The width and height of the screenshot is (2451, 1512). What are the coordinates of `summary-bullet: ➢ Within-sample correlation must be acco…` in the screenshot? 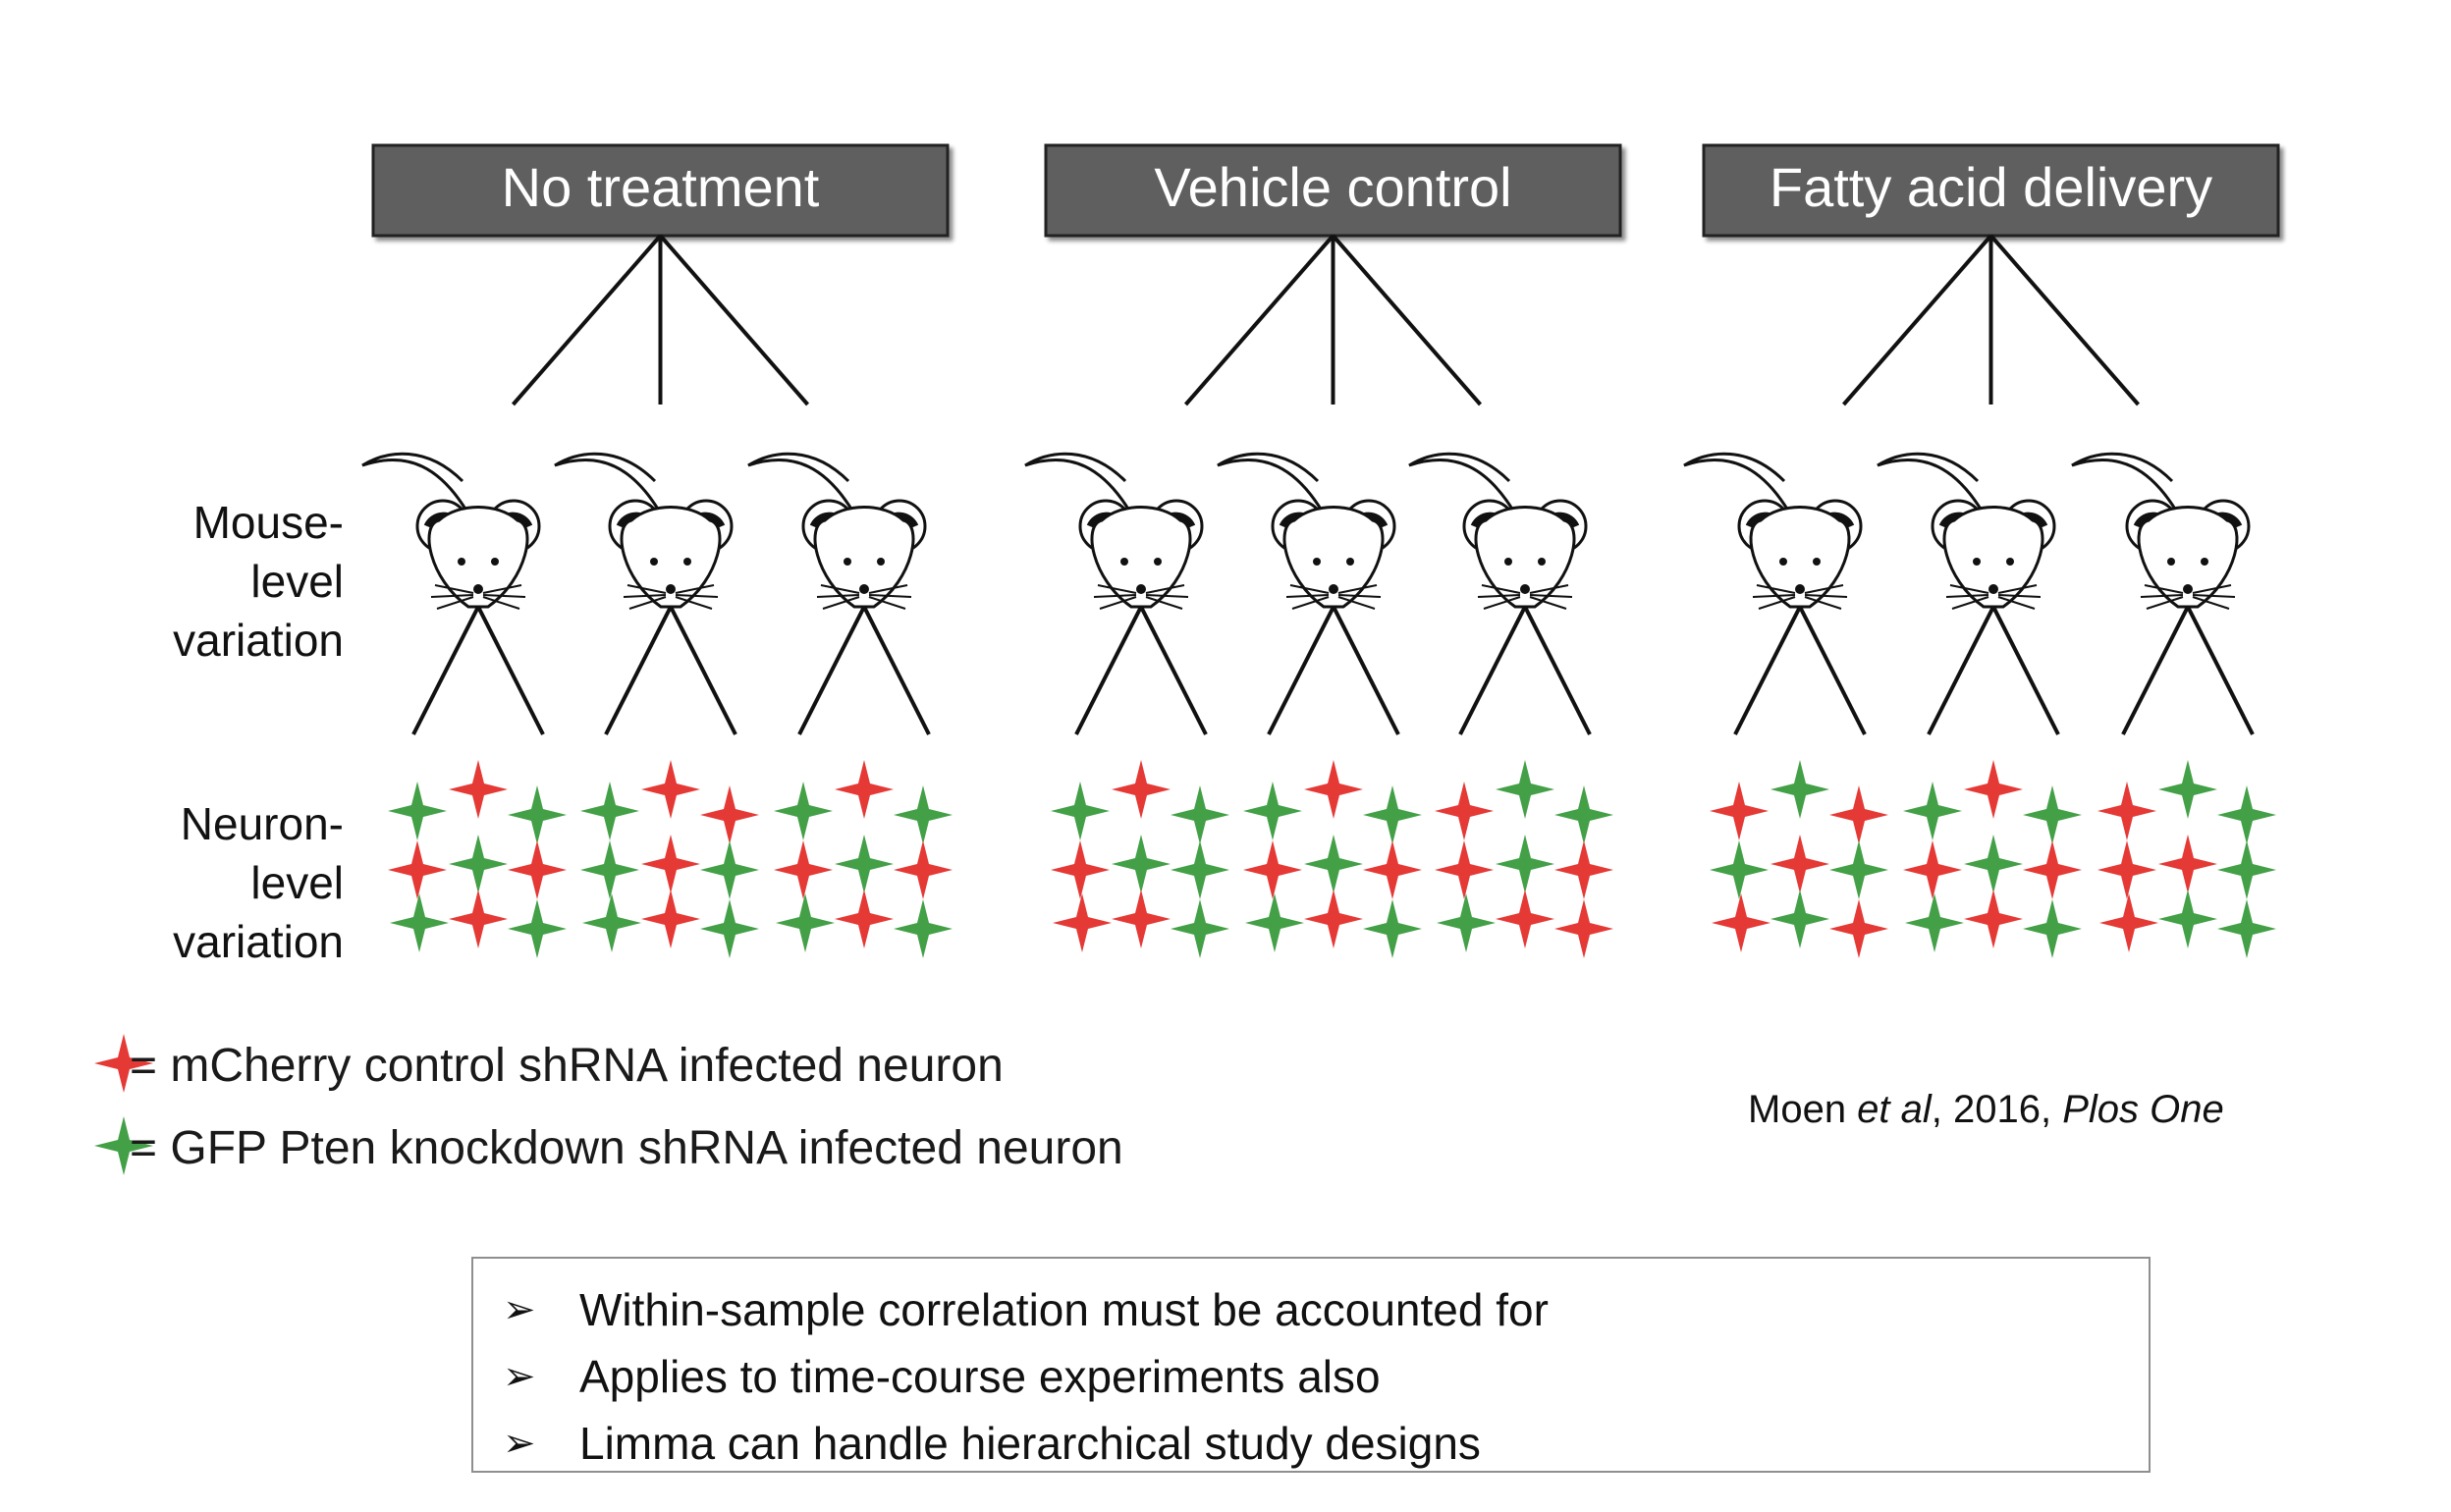 It's located at (1326, 1309).